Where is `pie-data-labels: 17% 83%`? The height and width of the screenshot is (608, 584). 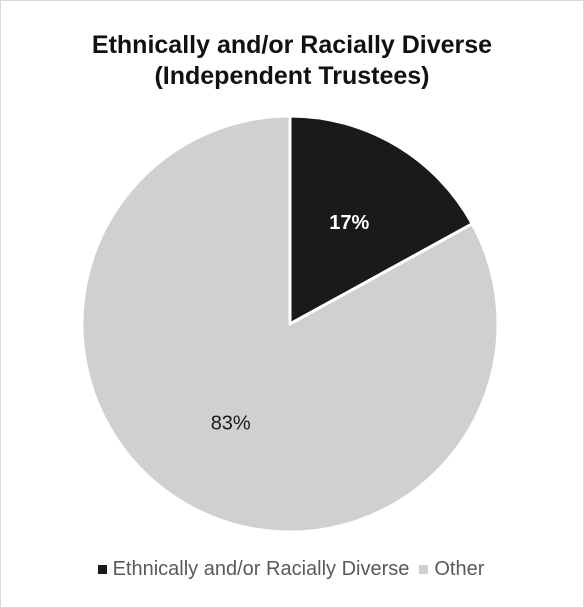
pie-data-labels: 17% 83% is located at coordinates (290, 323).